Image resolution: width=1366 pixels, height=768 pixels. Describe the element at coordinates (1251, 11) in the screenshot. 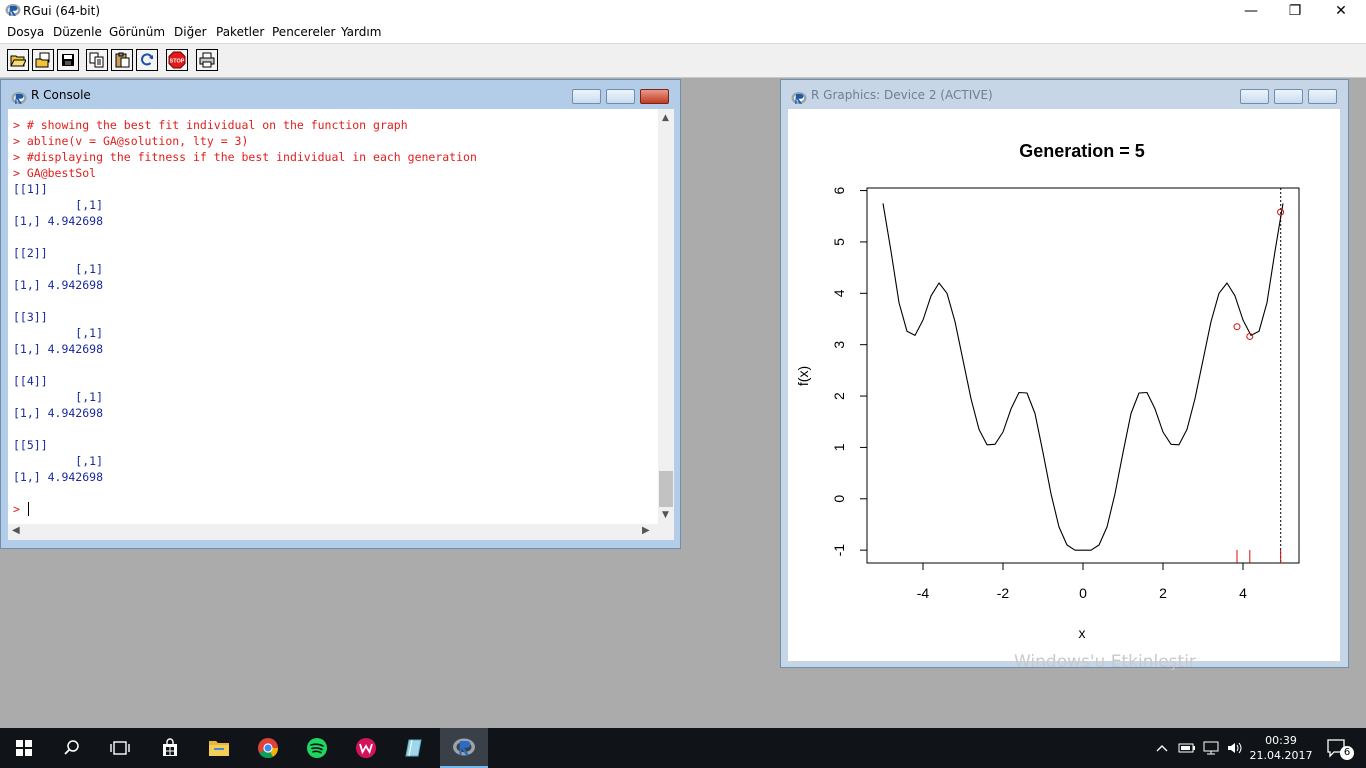

I see `minimize-button: —` at that location.